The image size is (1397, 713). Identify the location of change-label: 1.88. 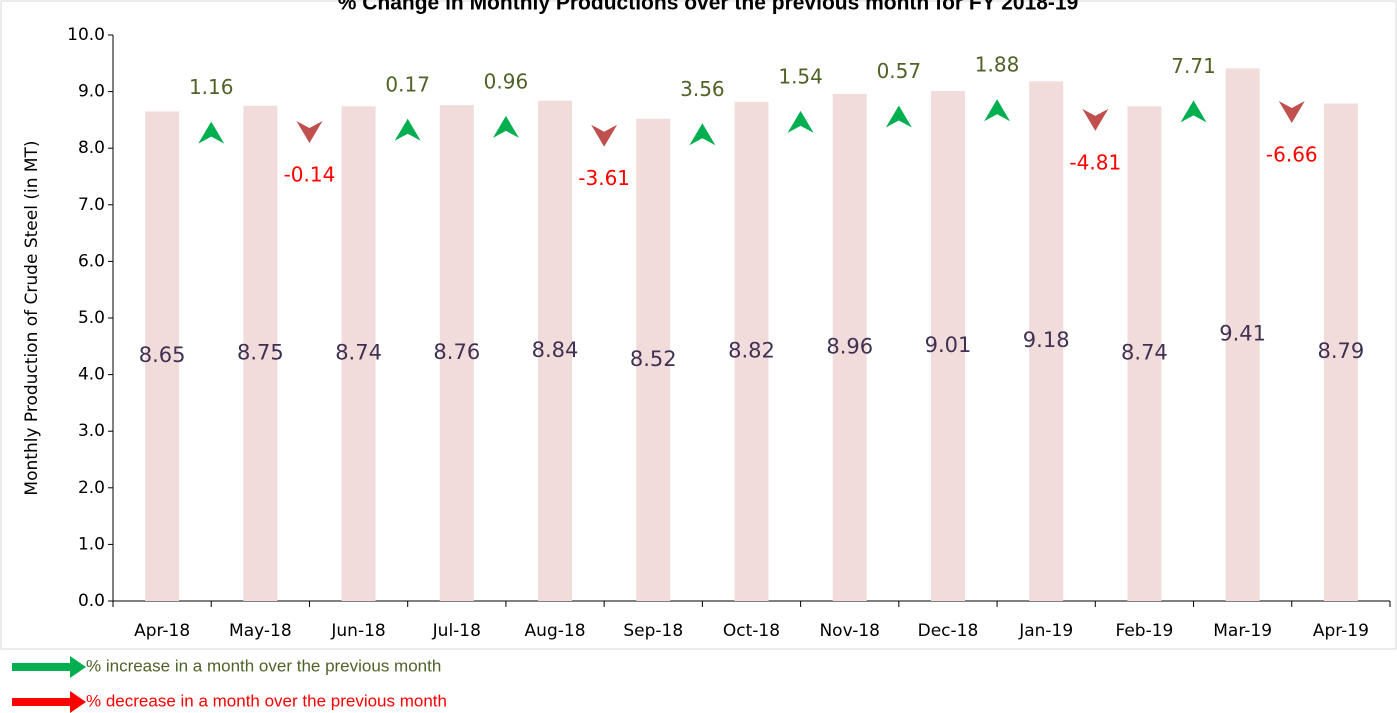
(997, 65).